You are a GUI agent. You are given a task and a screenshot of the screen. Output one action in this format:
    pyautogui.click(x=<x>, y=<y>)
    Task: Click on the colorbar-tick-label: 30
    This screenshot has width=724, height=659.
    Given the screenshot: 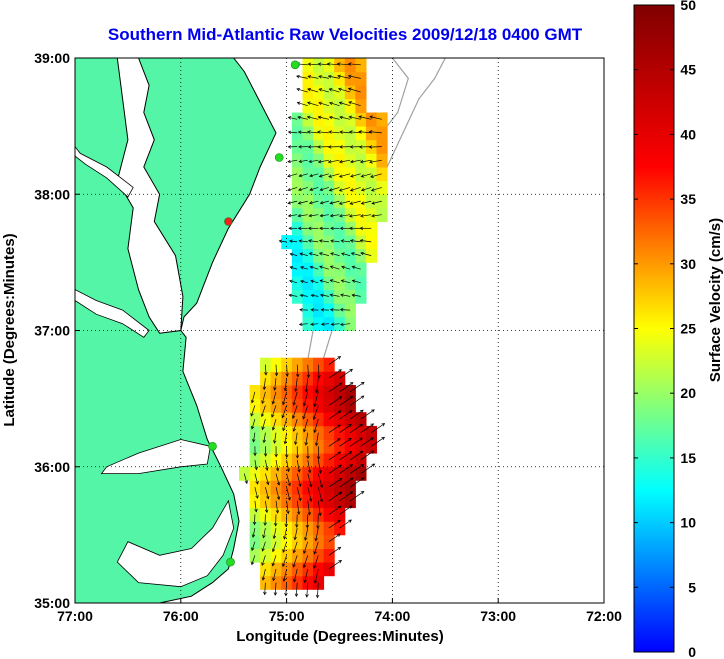 What is the action you would take?
    pyautogui.click(x=688, y=264)
    